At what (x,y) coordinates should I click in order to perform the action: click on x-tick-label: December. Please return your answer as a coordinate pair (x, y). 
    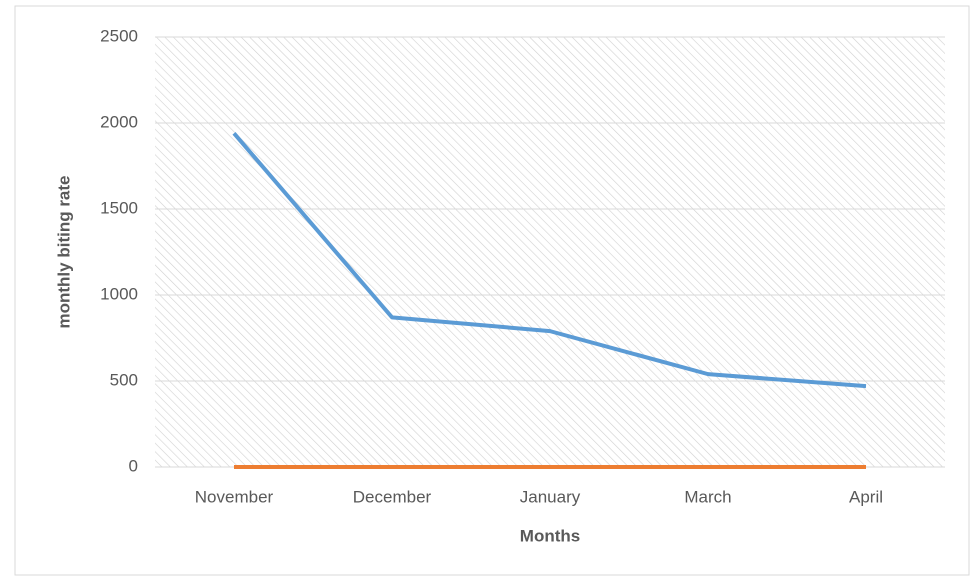
    Looking at the image, I should click on (392, 496).